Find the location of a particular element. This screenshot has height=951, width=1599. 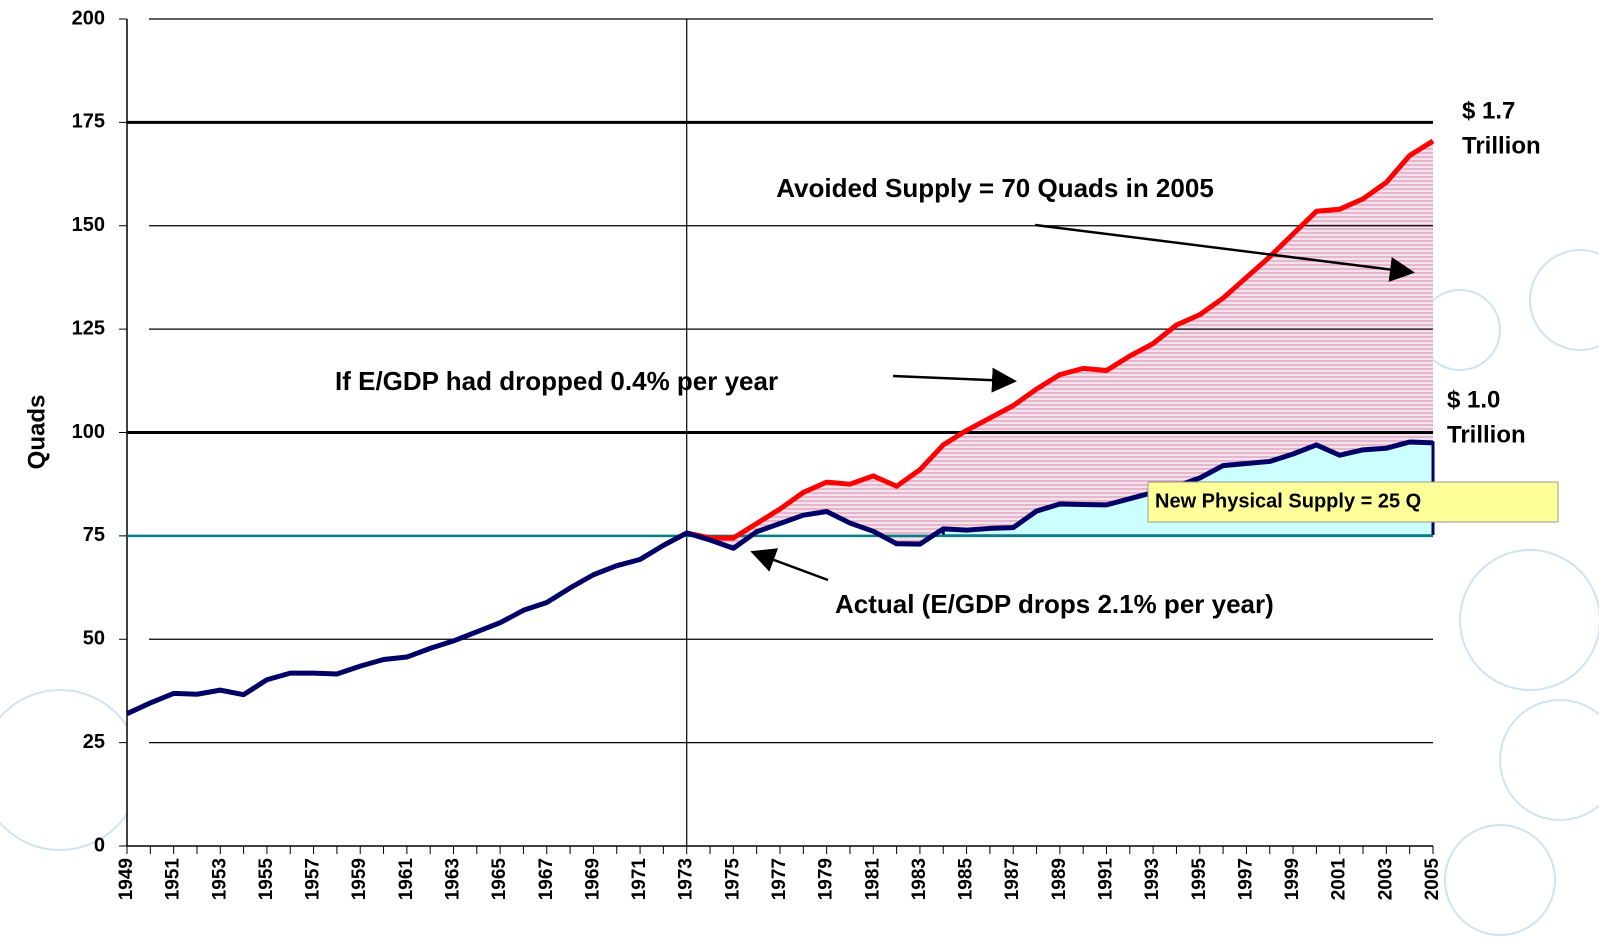

x-tick-label: 1955 is located at coordinates (266, 879).